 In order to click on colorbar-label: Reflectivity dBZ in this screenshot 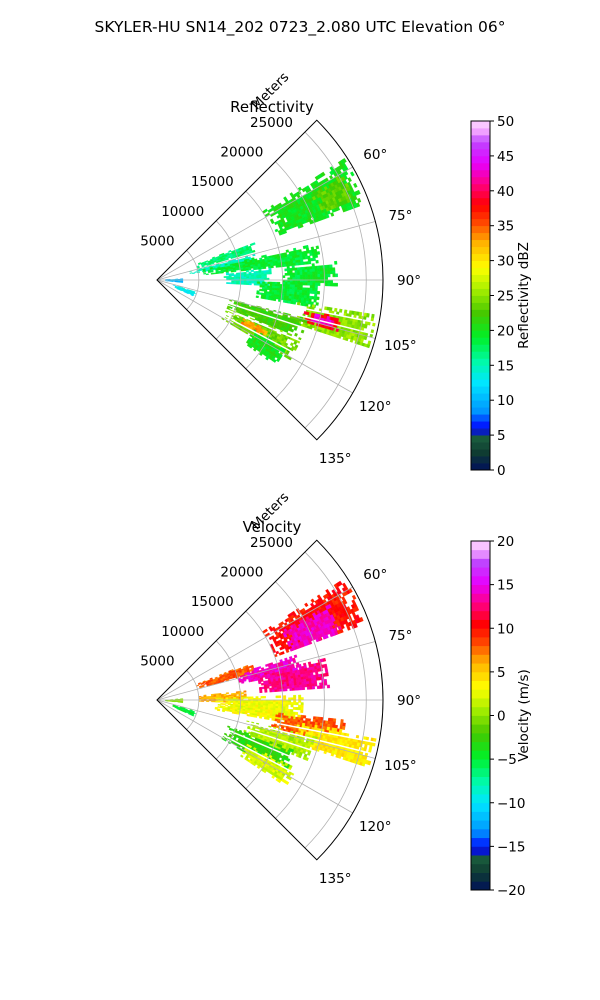, I will do `click(524, 295)`.